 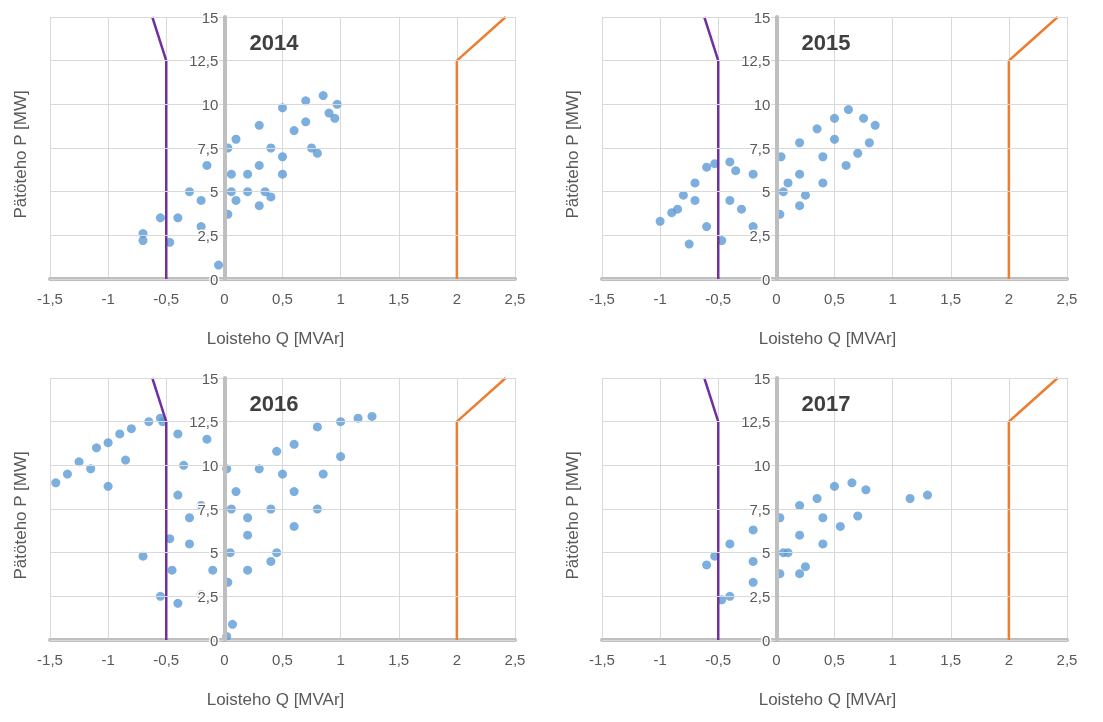 I want to click on text: 2014, so click(x=274, y=42).